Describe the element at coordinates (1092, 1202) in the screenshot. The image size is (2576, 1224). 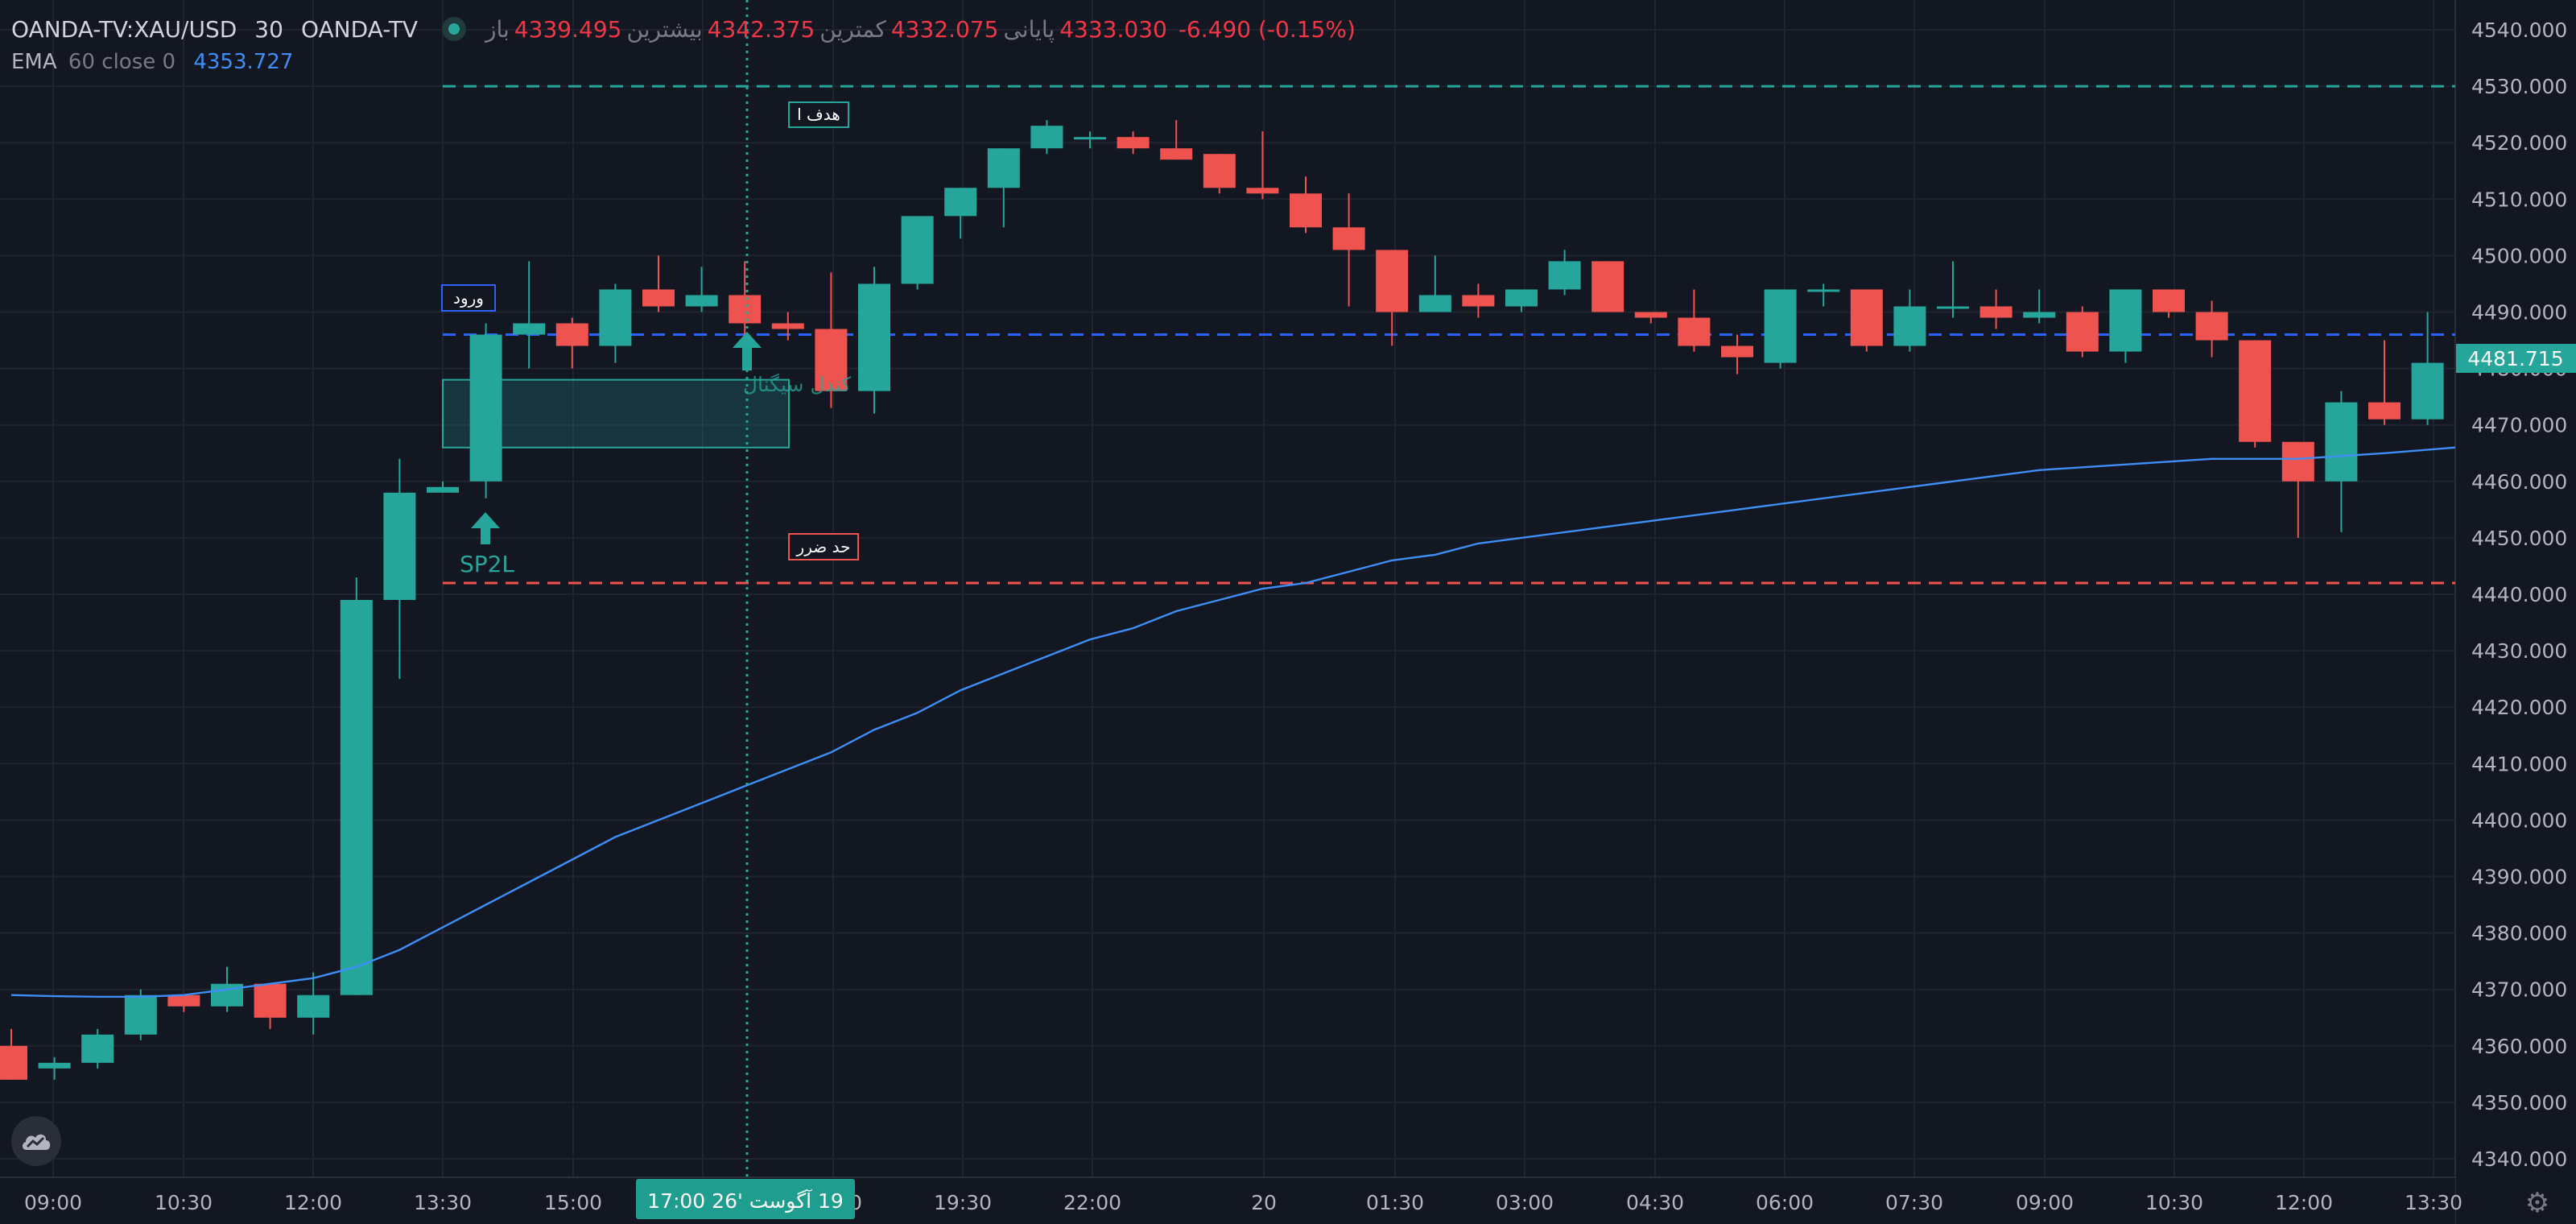
I see `time-tick-label: 22:00` at that location.